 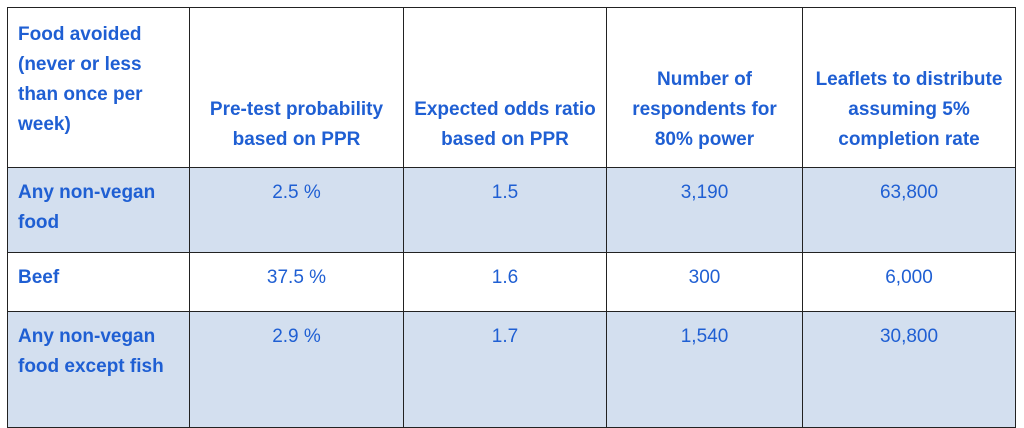 I want to click on cell-probability: 2.9 %, so click(x=296, y=369).